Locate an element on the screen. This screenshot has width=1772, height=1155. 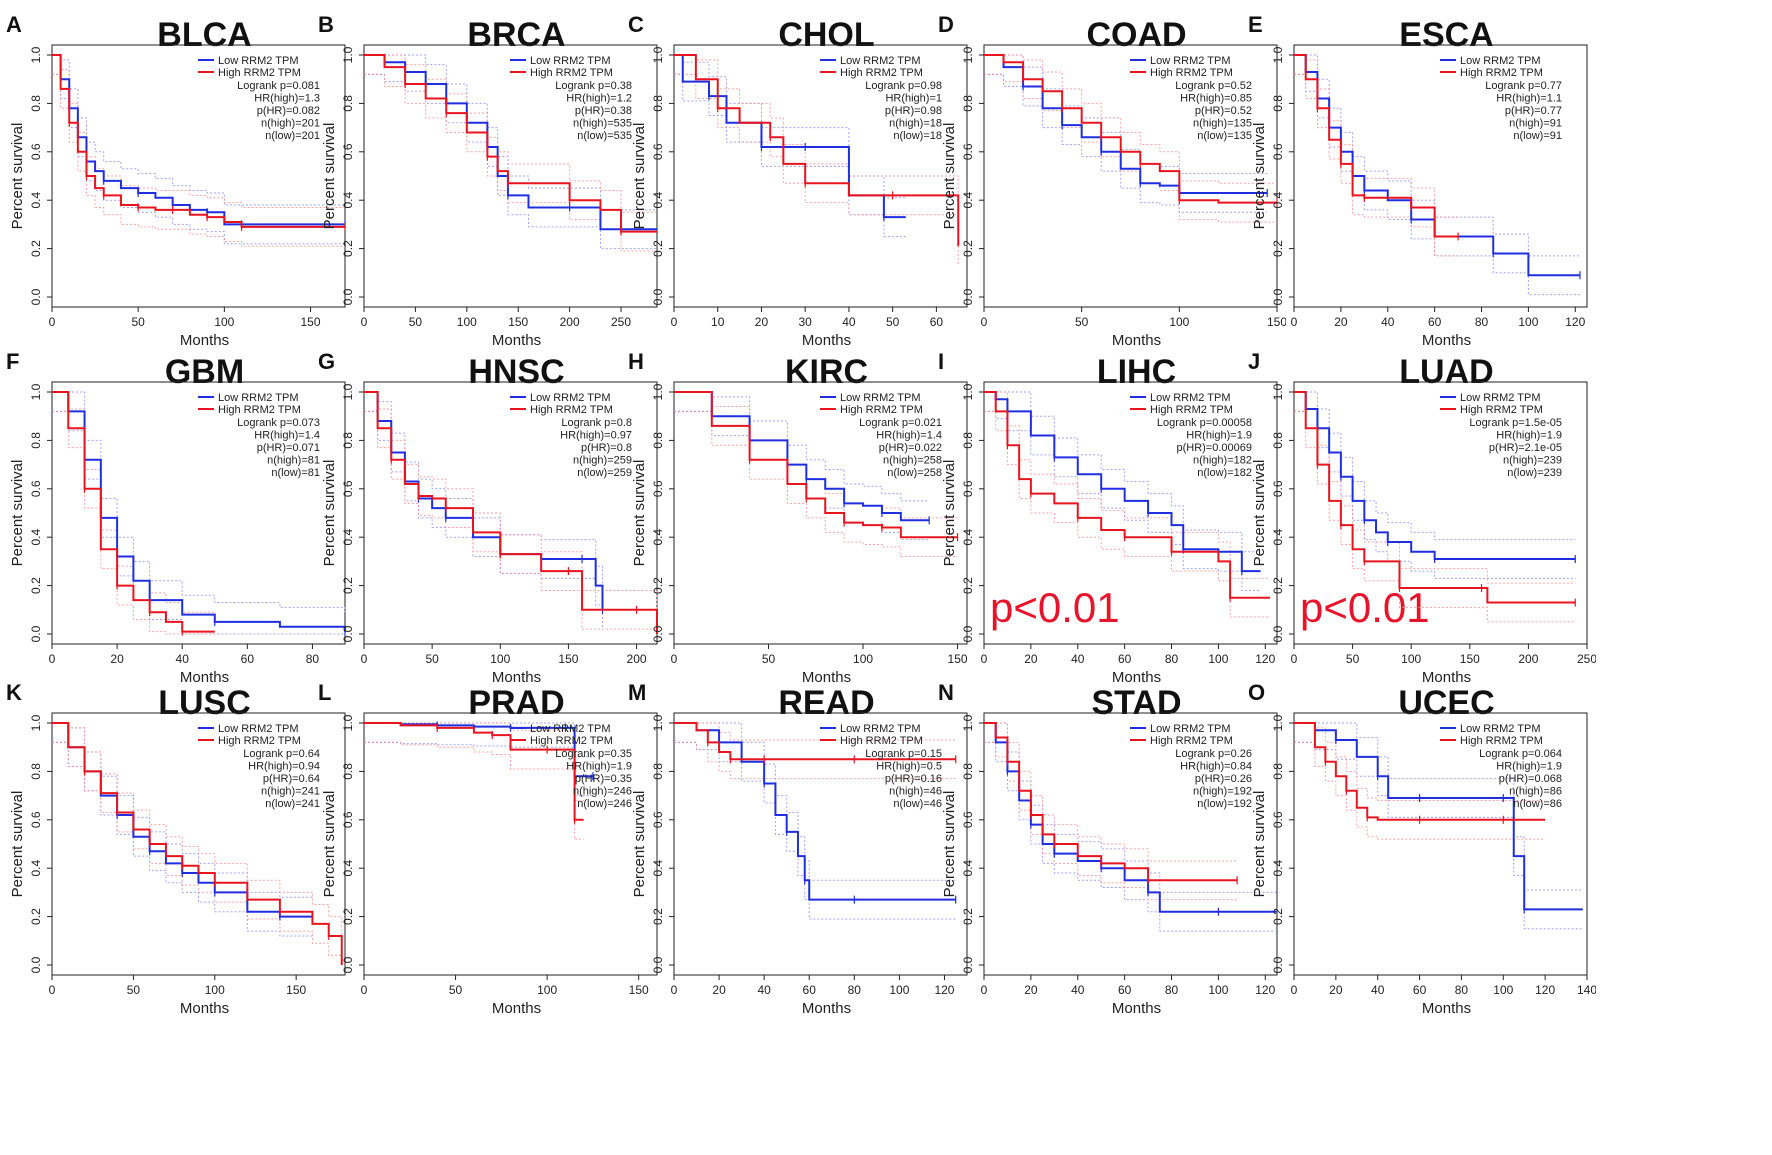
legend-stat: n(low)=239 is located at coordinates (1534, 473).